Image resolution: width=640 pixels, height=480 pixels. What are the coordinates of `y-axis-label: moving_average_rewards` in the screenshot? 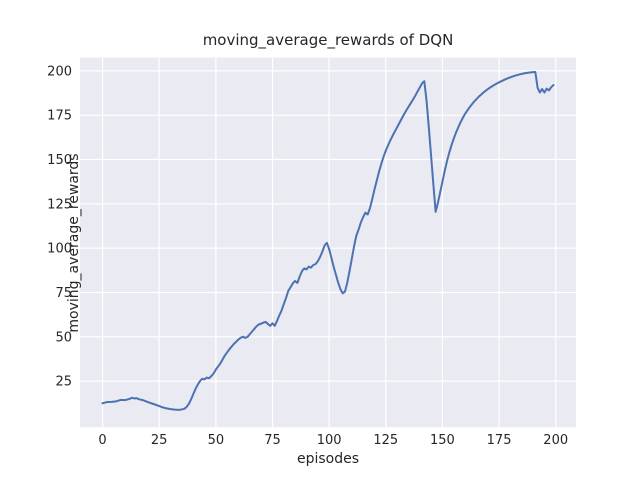 It's located at (74, 243).